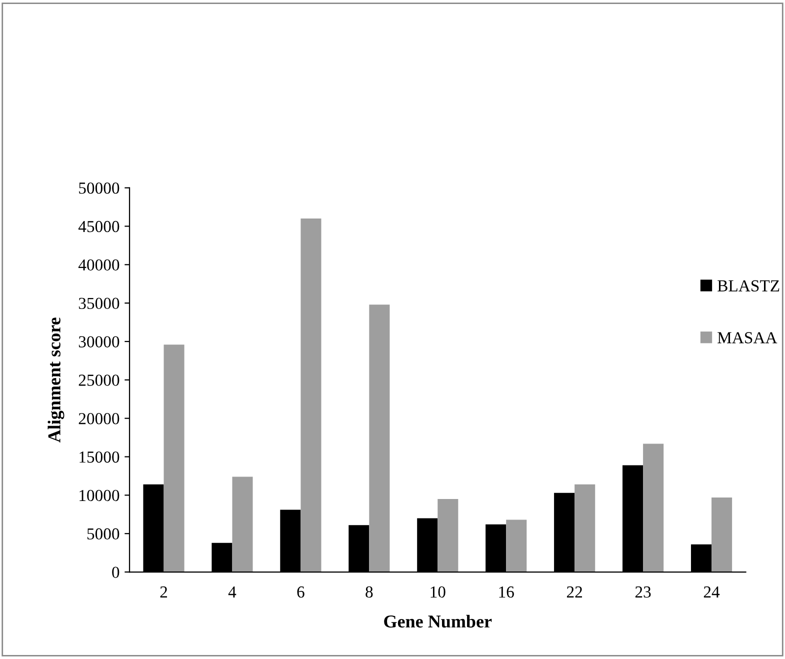 The image size is (785, 659). I want to click on x-tick-label: 23, so click(643, 592).